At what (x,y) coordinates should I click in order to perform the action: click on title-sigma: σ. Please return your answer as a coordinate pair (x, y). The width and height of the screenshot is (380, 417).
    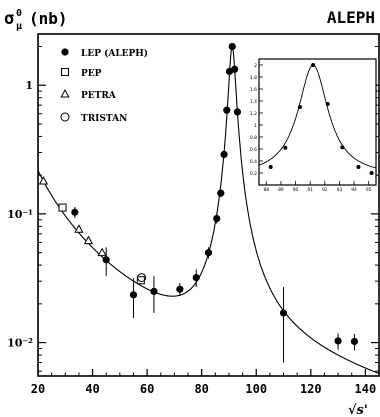
    Looking at the image, I should click on (9, 19).